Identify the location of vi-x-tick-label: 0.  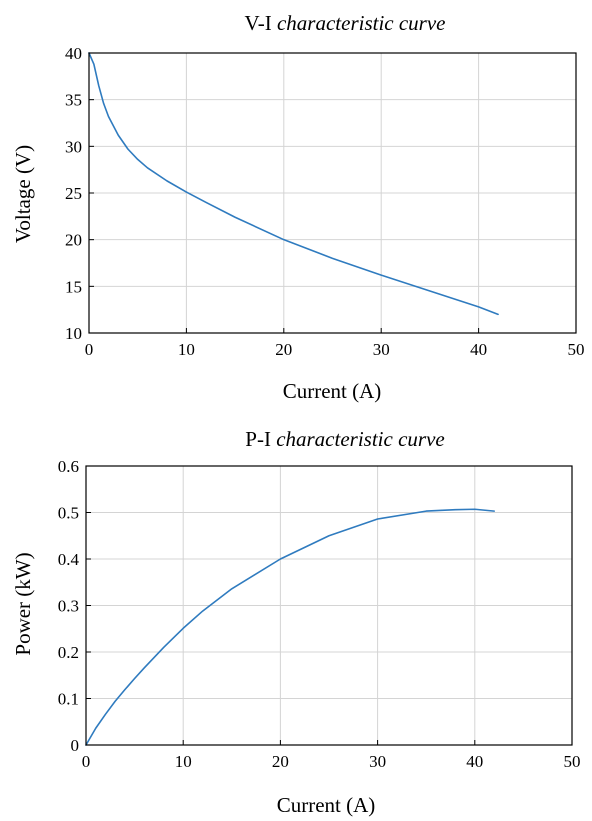
(89, 349).